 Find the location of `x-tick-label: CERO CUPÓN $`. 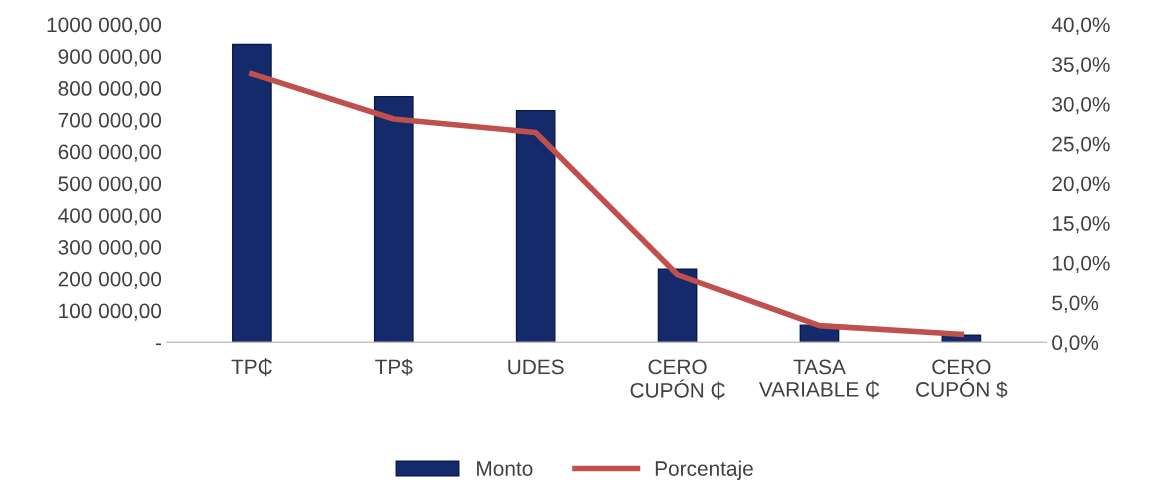

x-tick-label: CERO CUPÓN $ is located at coordinates (962, 379).